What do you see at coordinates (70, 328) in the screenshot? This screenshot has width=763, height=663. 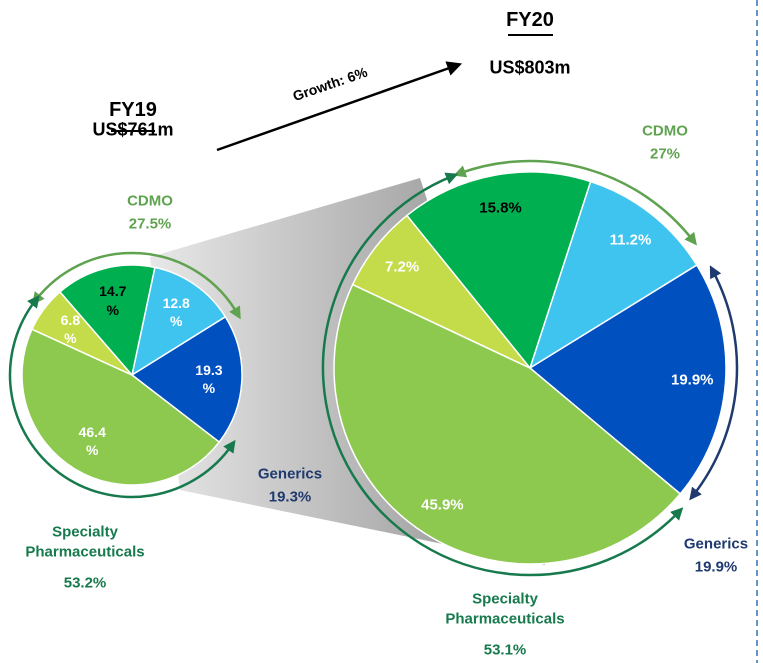 I see `slice-label: 6.8 %` at bounding box center [70, 328].